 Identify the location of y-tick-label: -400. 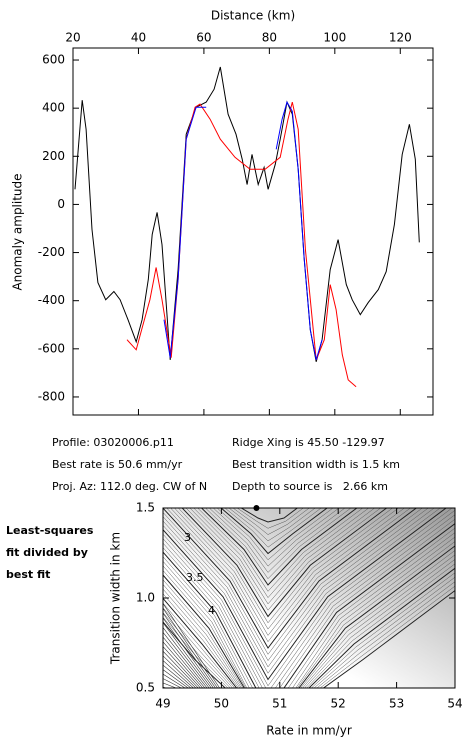
(51, 300).